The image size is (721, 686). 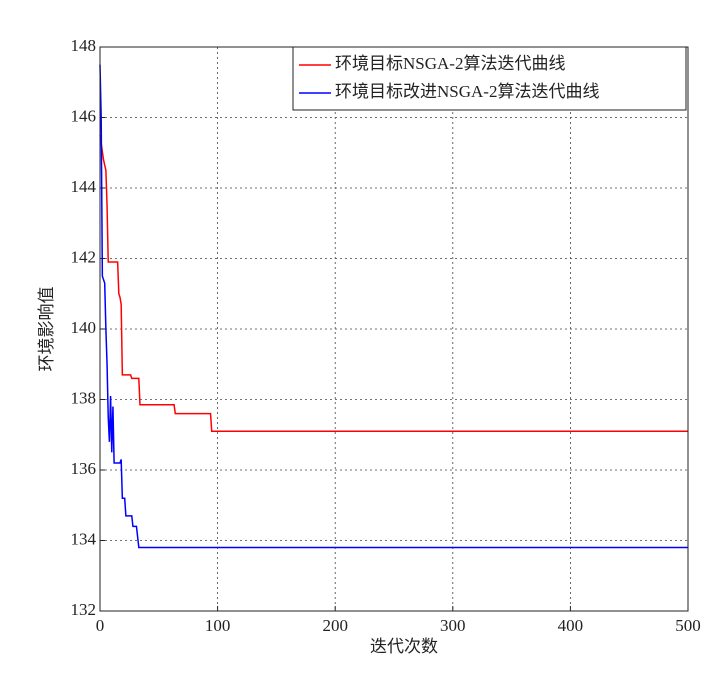 I want to click on x-axis-label: 迭代次数, so click(x=404, y=646).